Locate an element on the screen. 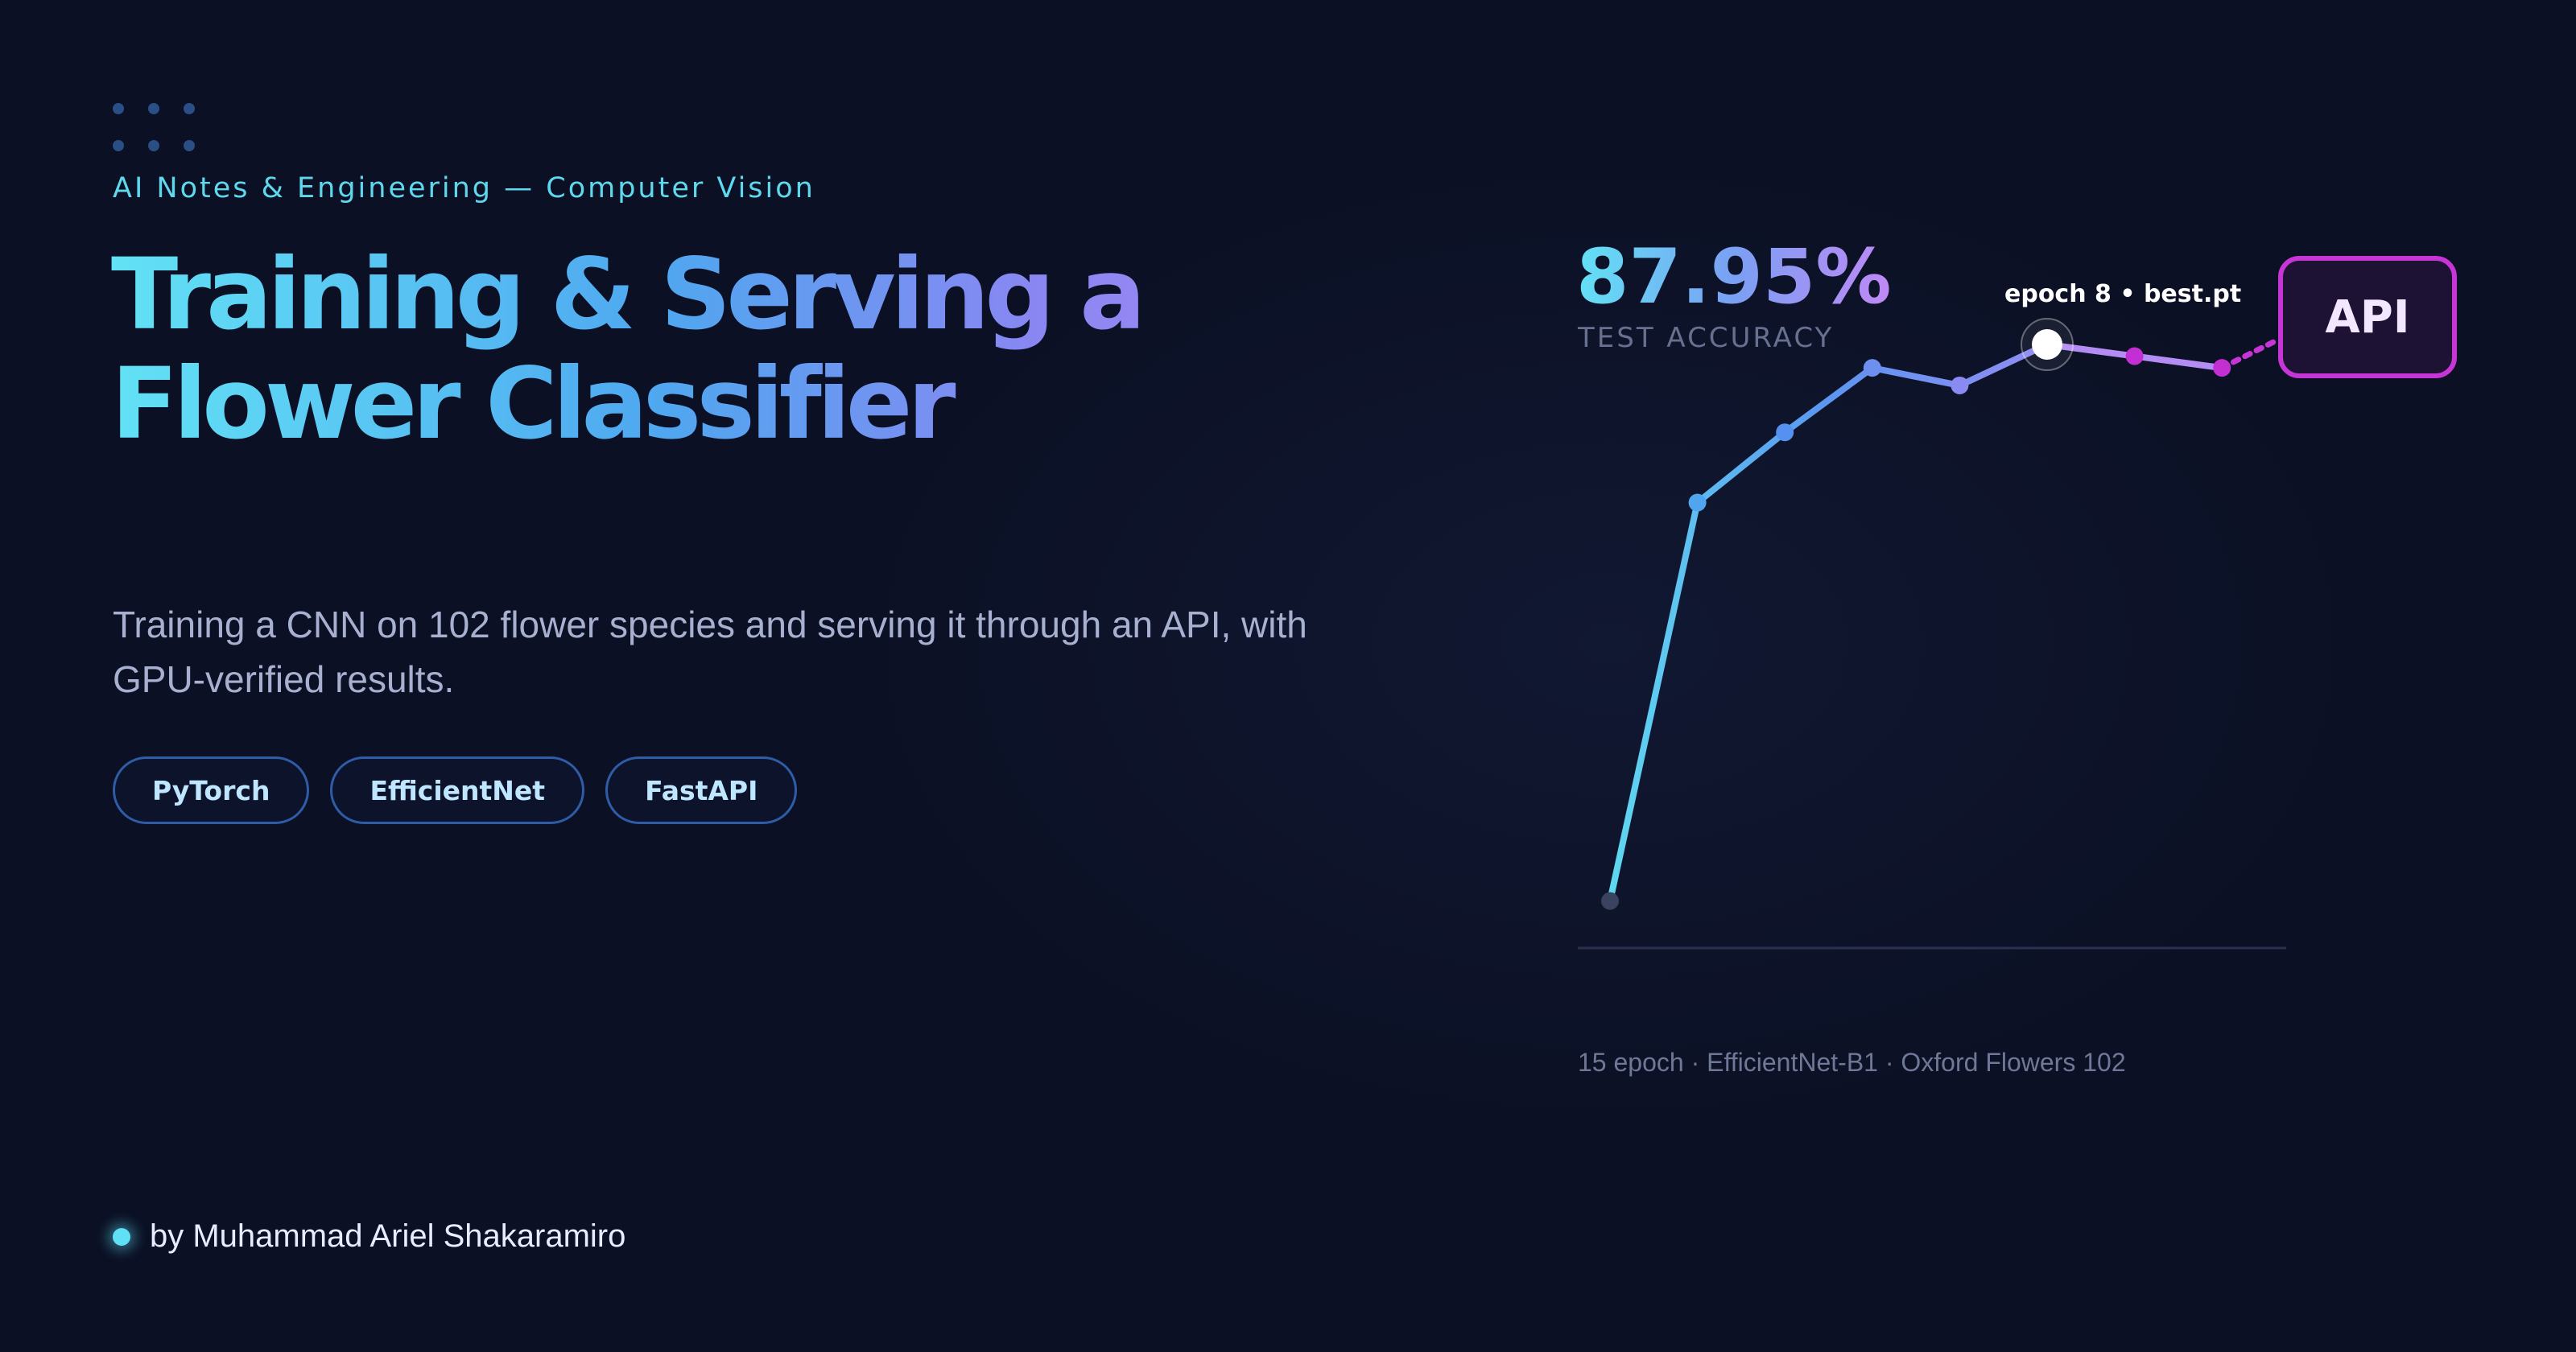 The image size is (2576, 1352). api-label: API is located at coordinates (2367, 317).